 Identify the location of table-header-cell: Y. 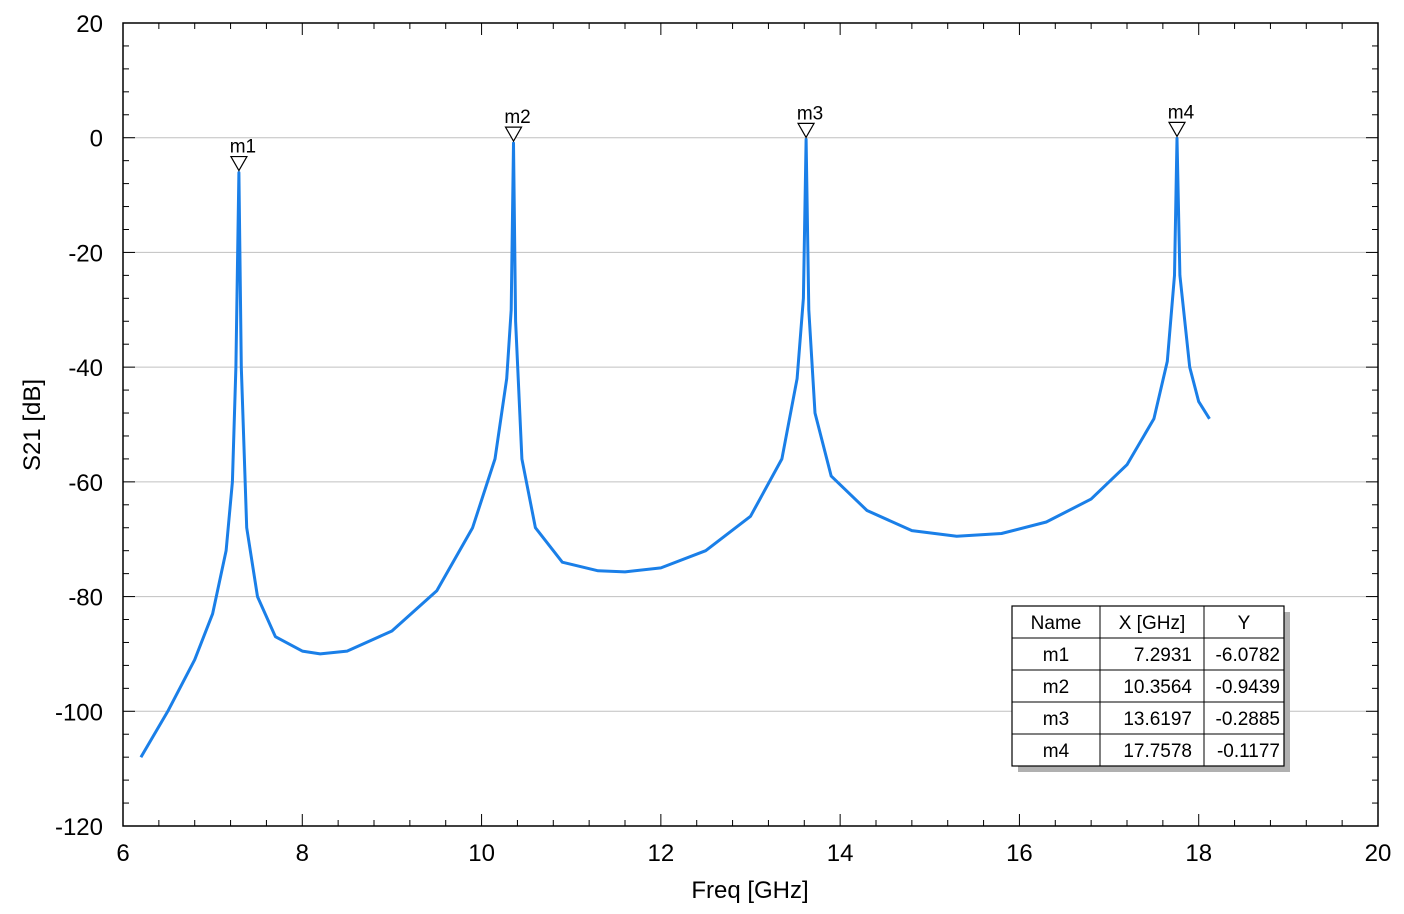
(1244, 623).